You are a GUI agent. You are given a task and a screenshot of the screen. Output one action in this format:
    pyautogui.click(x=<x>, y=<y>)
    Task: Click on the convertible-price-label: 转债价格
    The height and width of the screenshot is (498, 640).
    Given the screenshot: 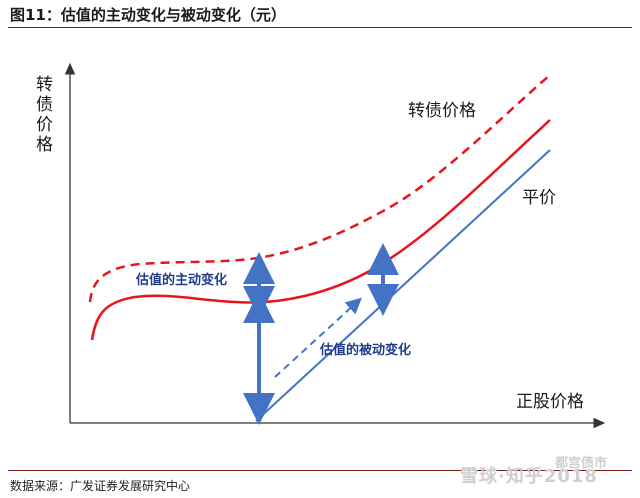 What is the action you would take?
    pyautogui.click(x=442, y=111)
    